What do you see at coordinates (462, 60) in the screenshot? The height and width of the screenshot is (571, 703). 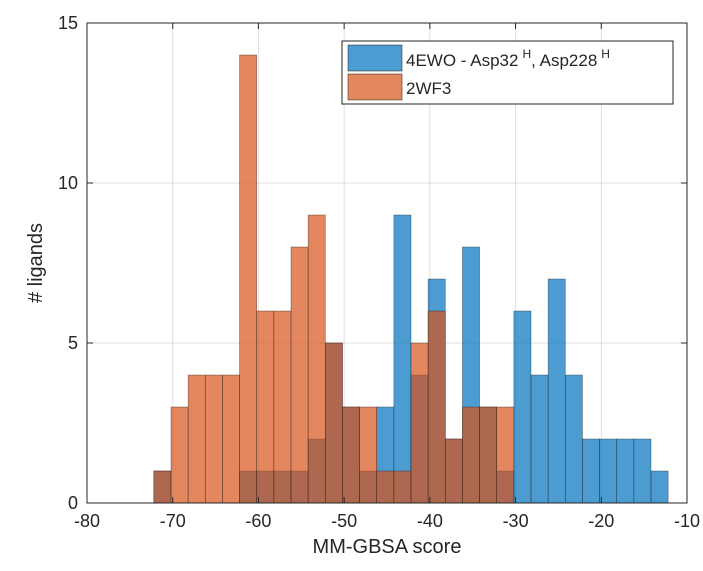 I see `legend-label-4ewo-base: 4EWO - Asp32` at bounding box center [462, 60].